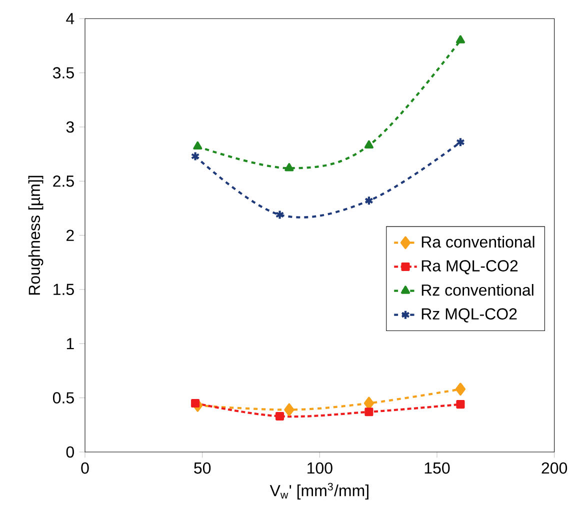  Describe the element at coordinates (437, 468) in the screenshot. I see `x-tick-label: 150` at that location.